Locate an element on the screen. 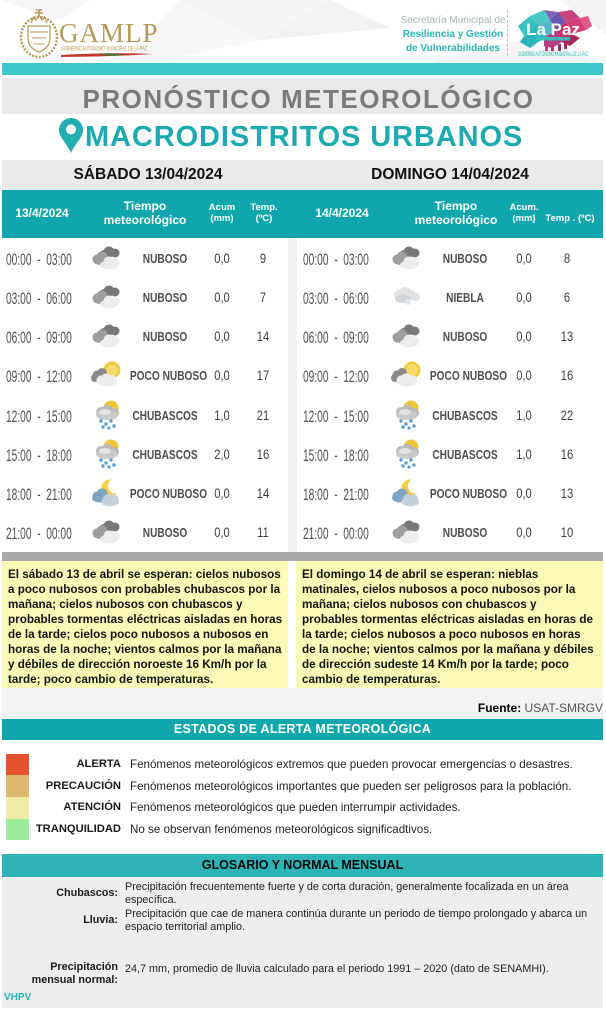 The width and height of the screenshot is (606, 1024). svg-text:GOBIERNO AUTÓNOMO MUNICIPAL DE: GOBIERNO AUTÓNOMO MUNICIPAL DE LA PAZ is located at coordinates (553, 54).